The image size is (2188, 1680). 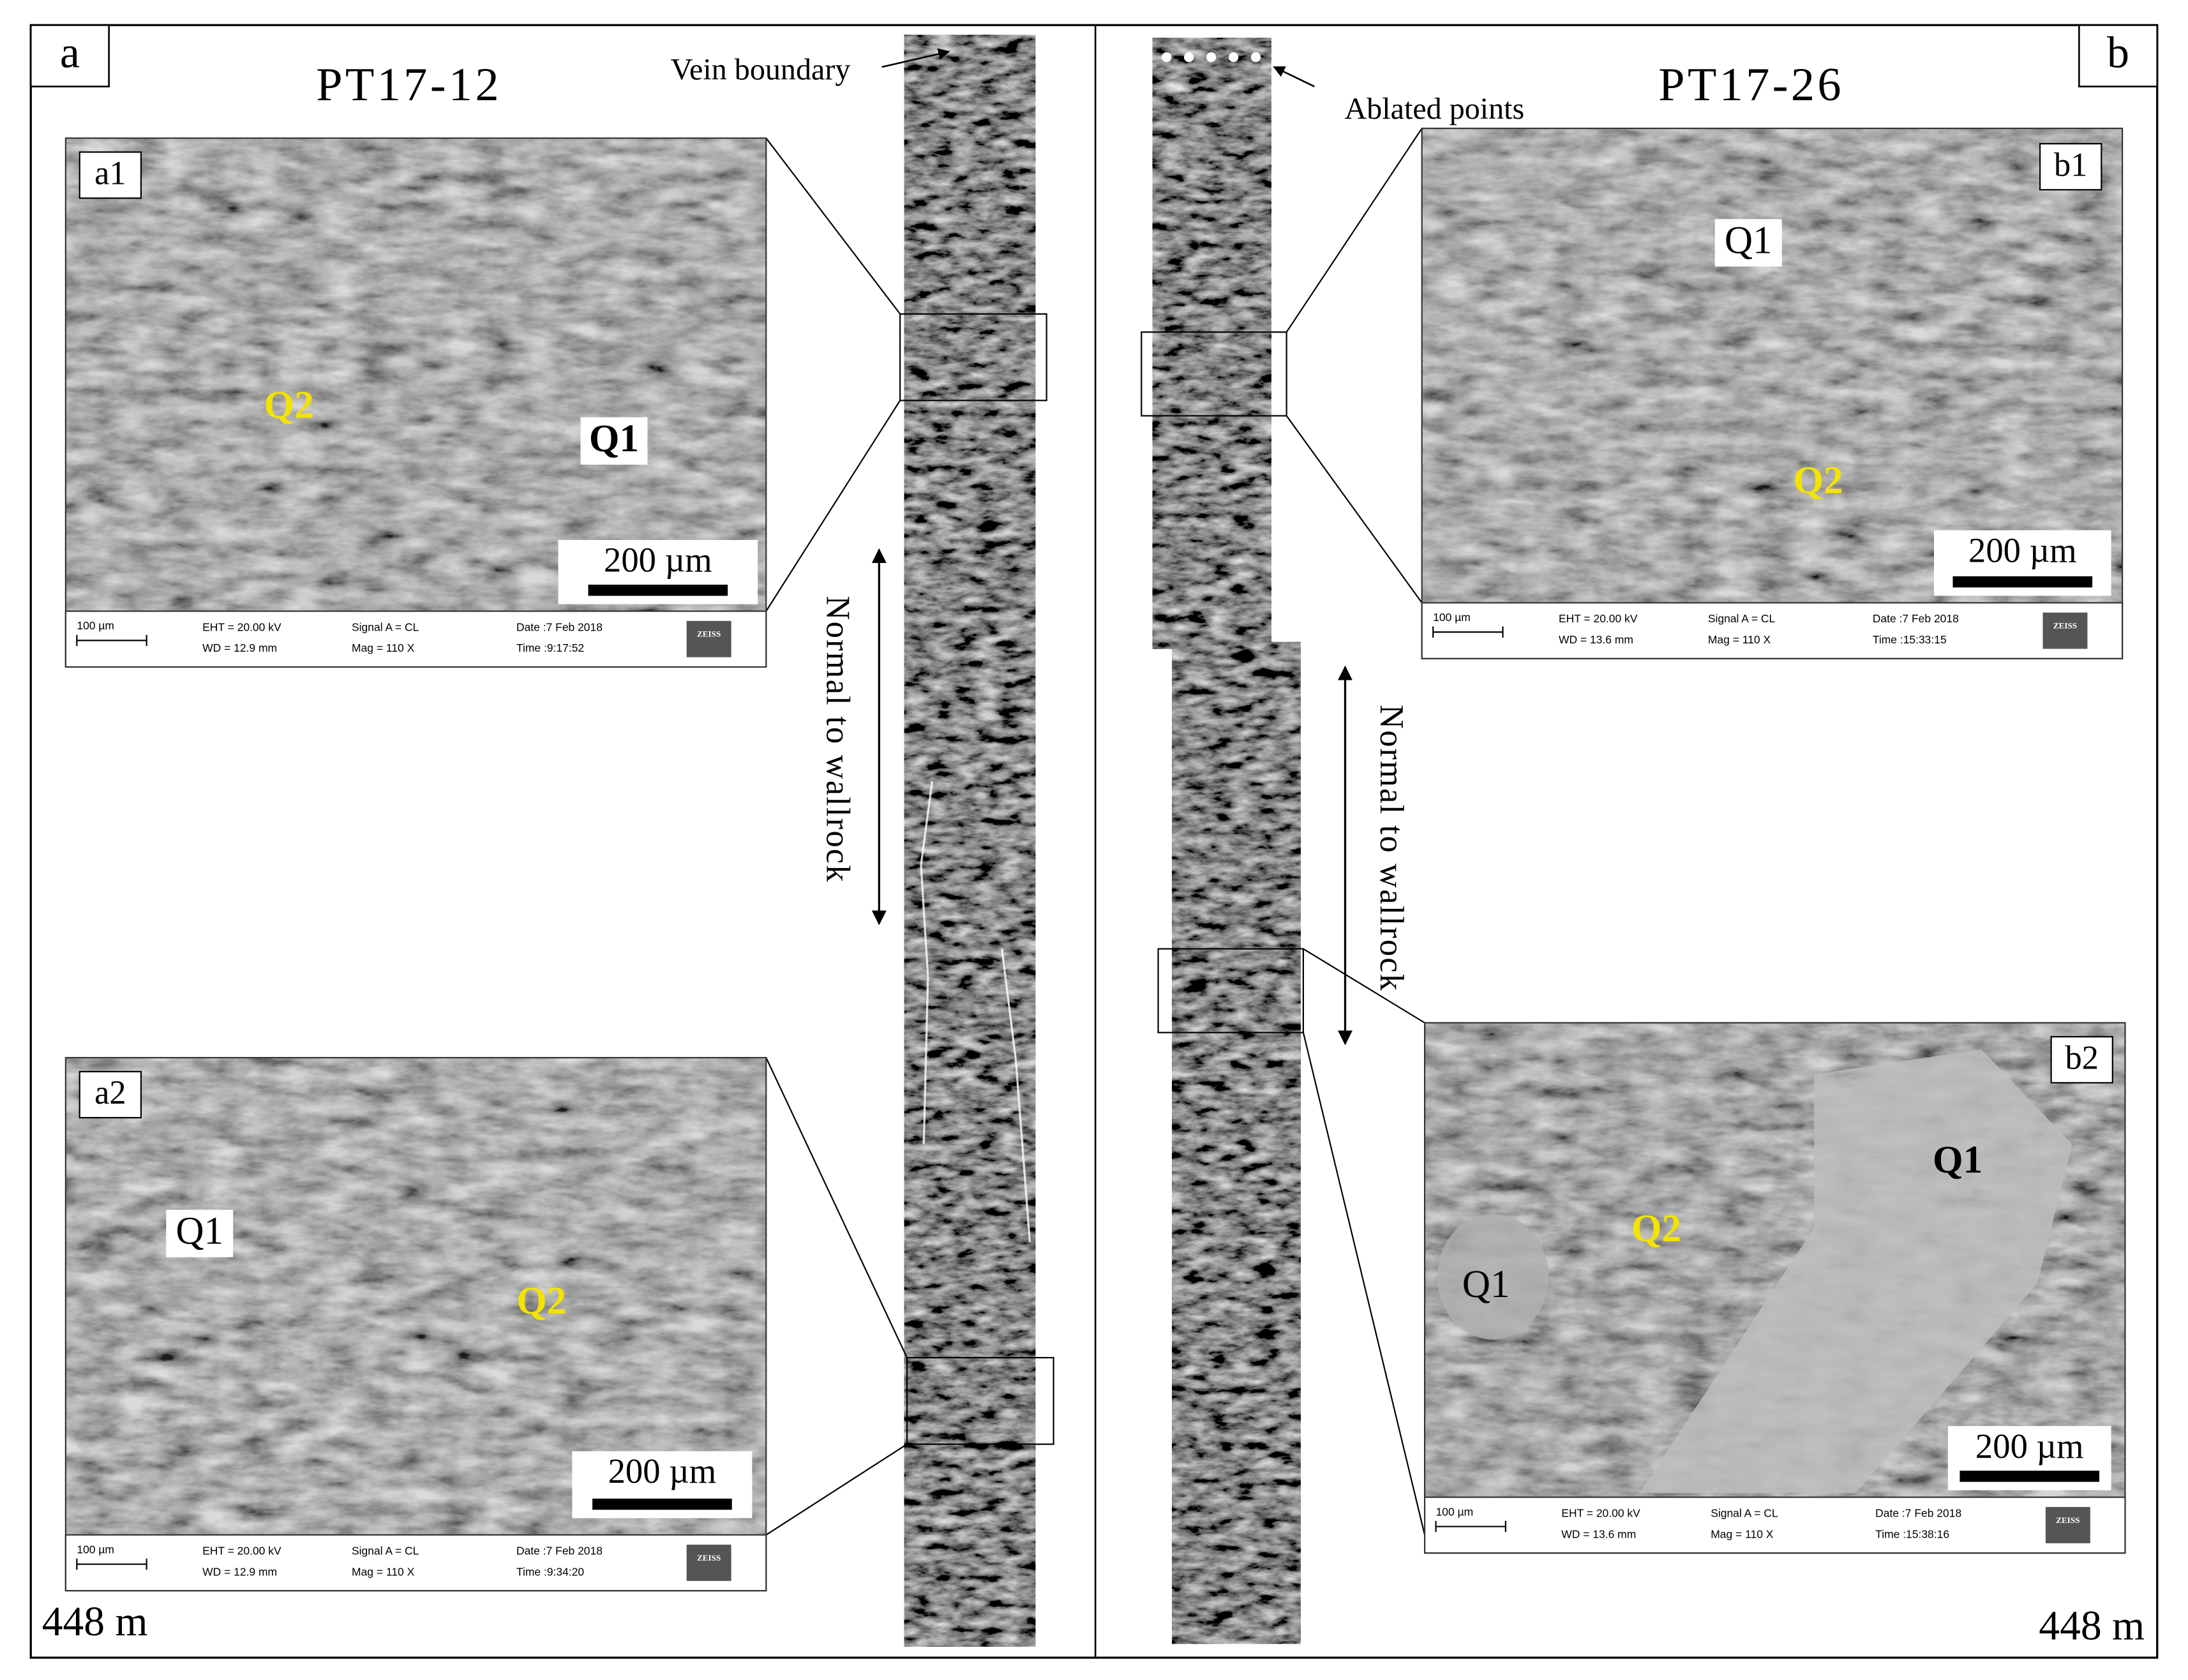 I want to click on panel-label: b, so click(x=2118, y=53).